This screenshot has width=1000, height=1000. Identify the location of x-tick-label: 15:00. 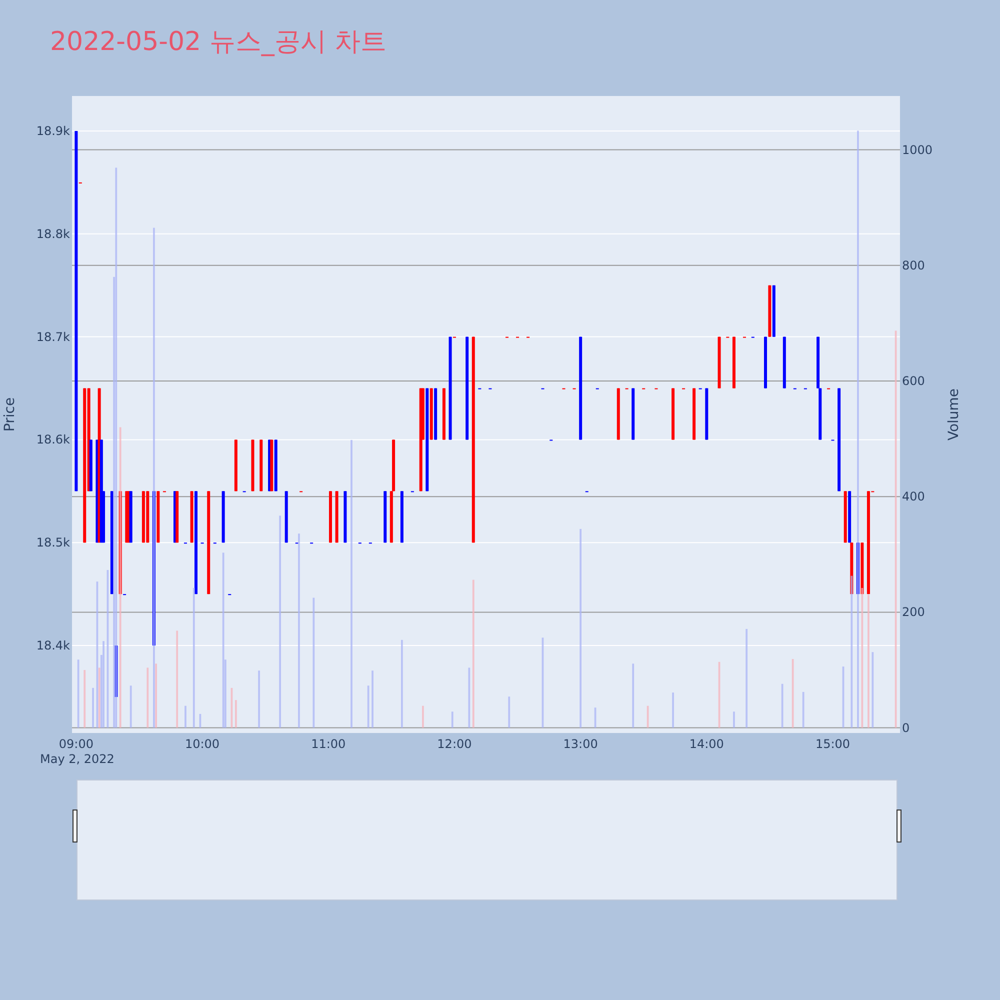
(832, 744).